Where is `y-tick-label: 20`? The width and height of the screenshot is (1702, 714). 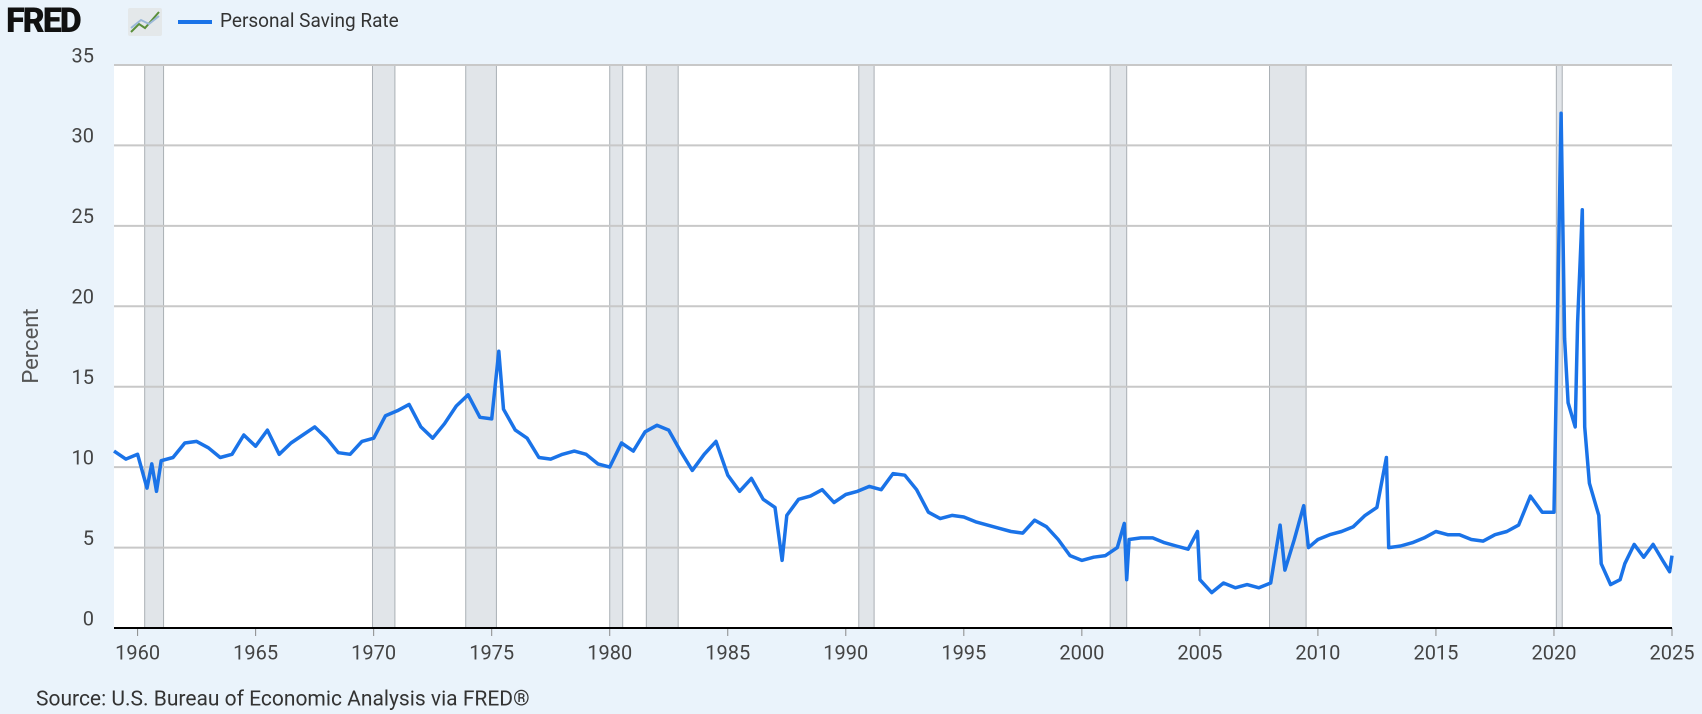 y-tick-label: 20 is located at coordinates (83, 297).